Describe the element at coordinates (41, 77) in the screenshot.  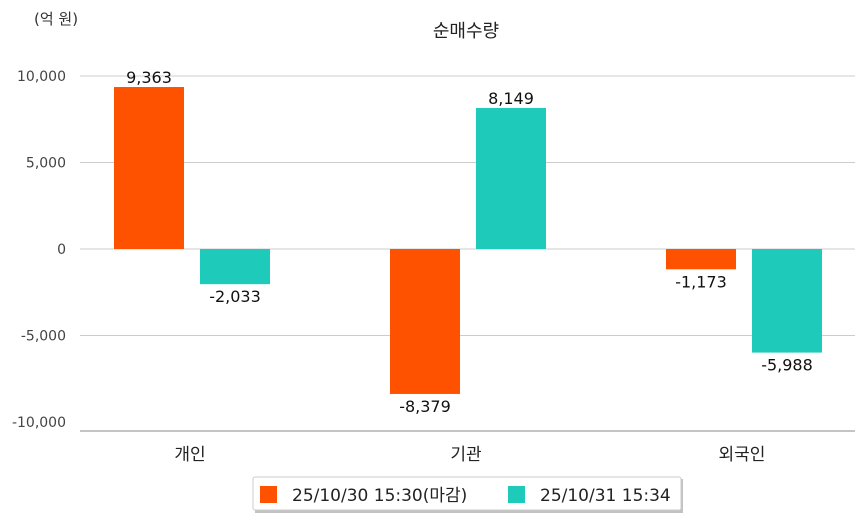
I see `y-tick-label: 10,000` at that location.